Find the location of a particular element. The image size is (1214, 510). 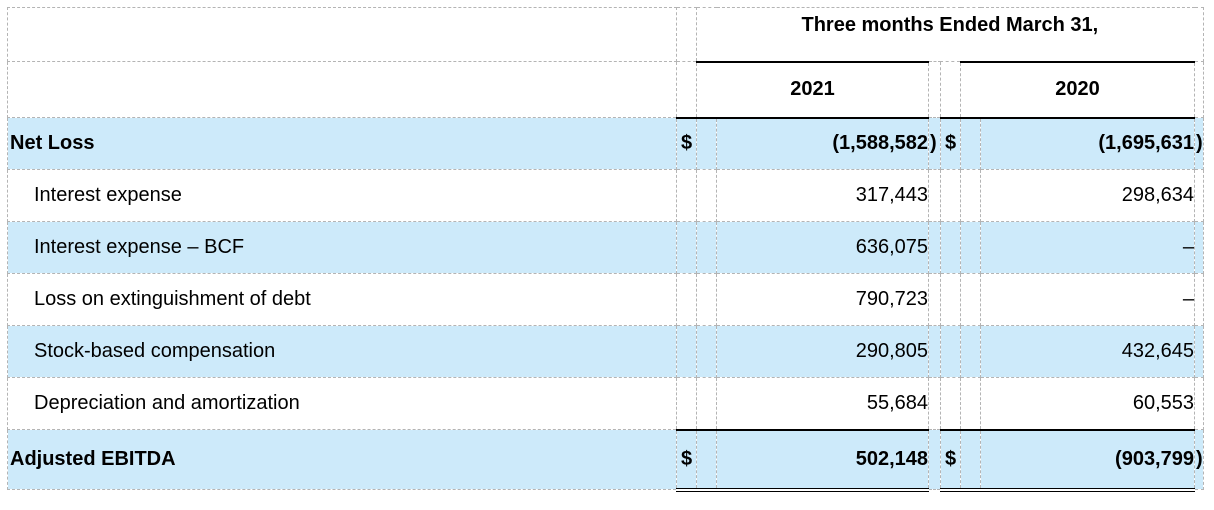

table-row-adjusted-ebitda: Adjusted EBITDA $ 502,148 $ (903,799 ) is located at coordinates (605, 460).